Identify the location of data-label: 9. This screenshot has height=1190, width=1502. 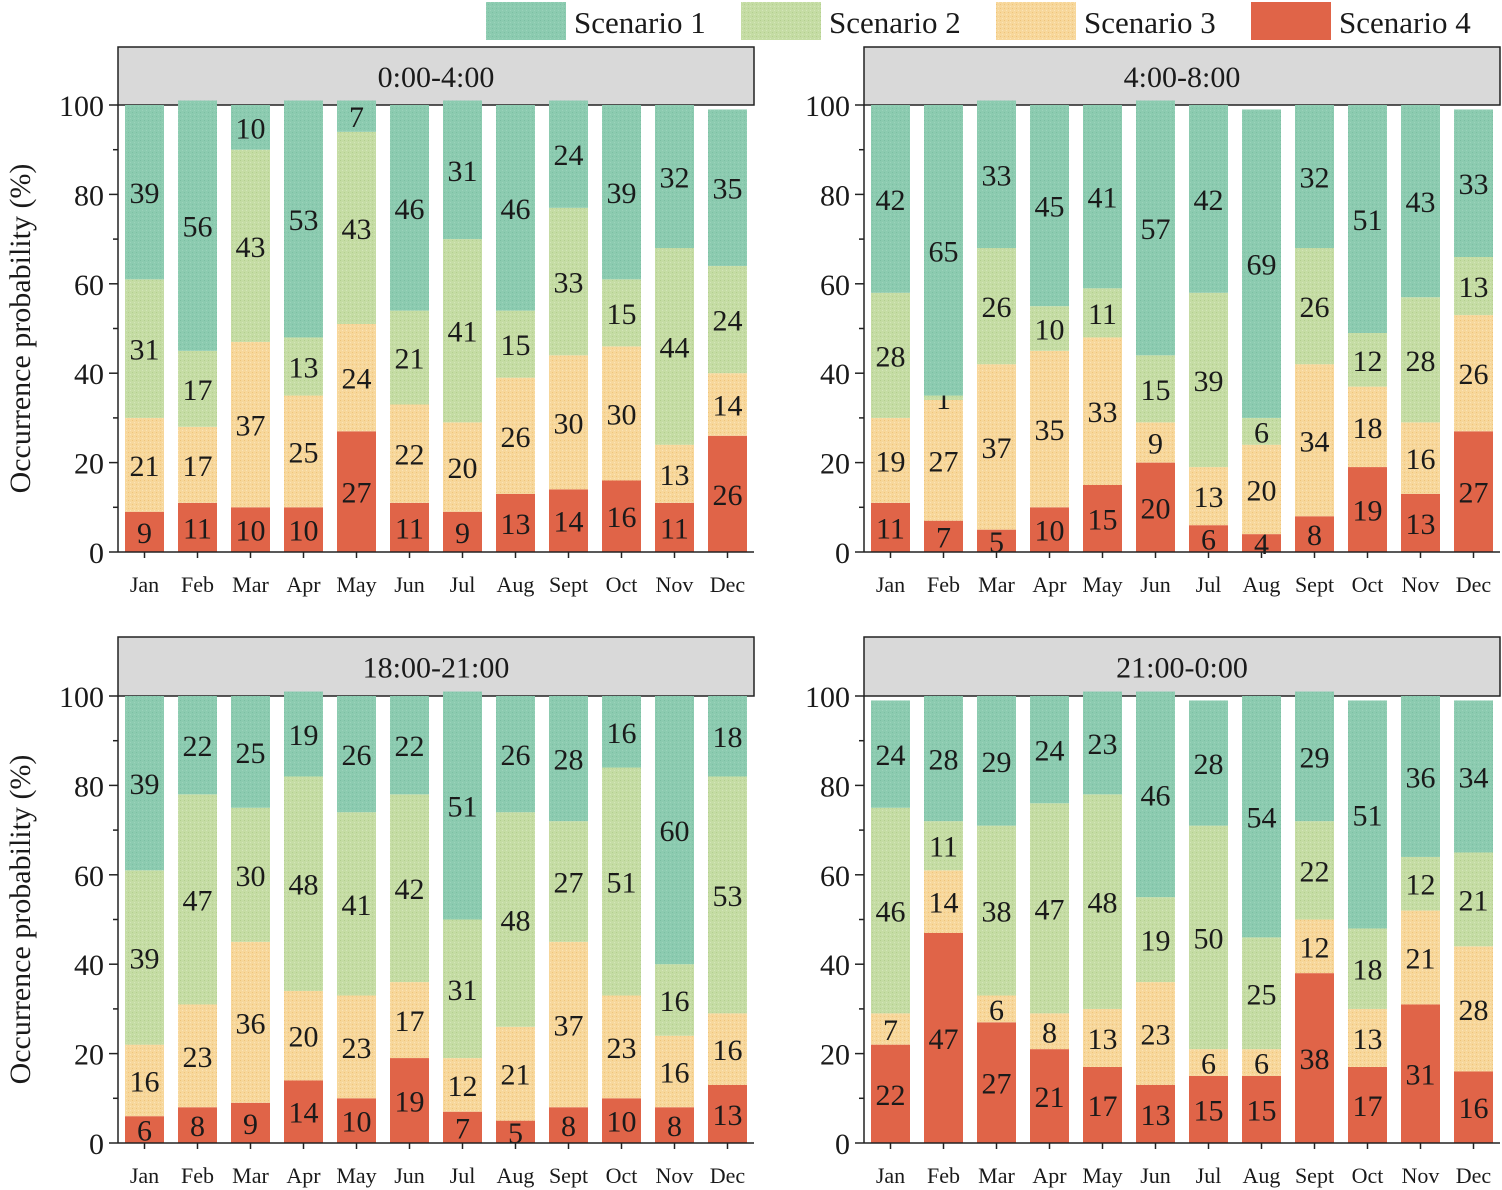
(462, 533).